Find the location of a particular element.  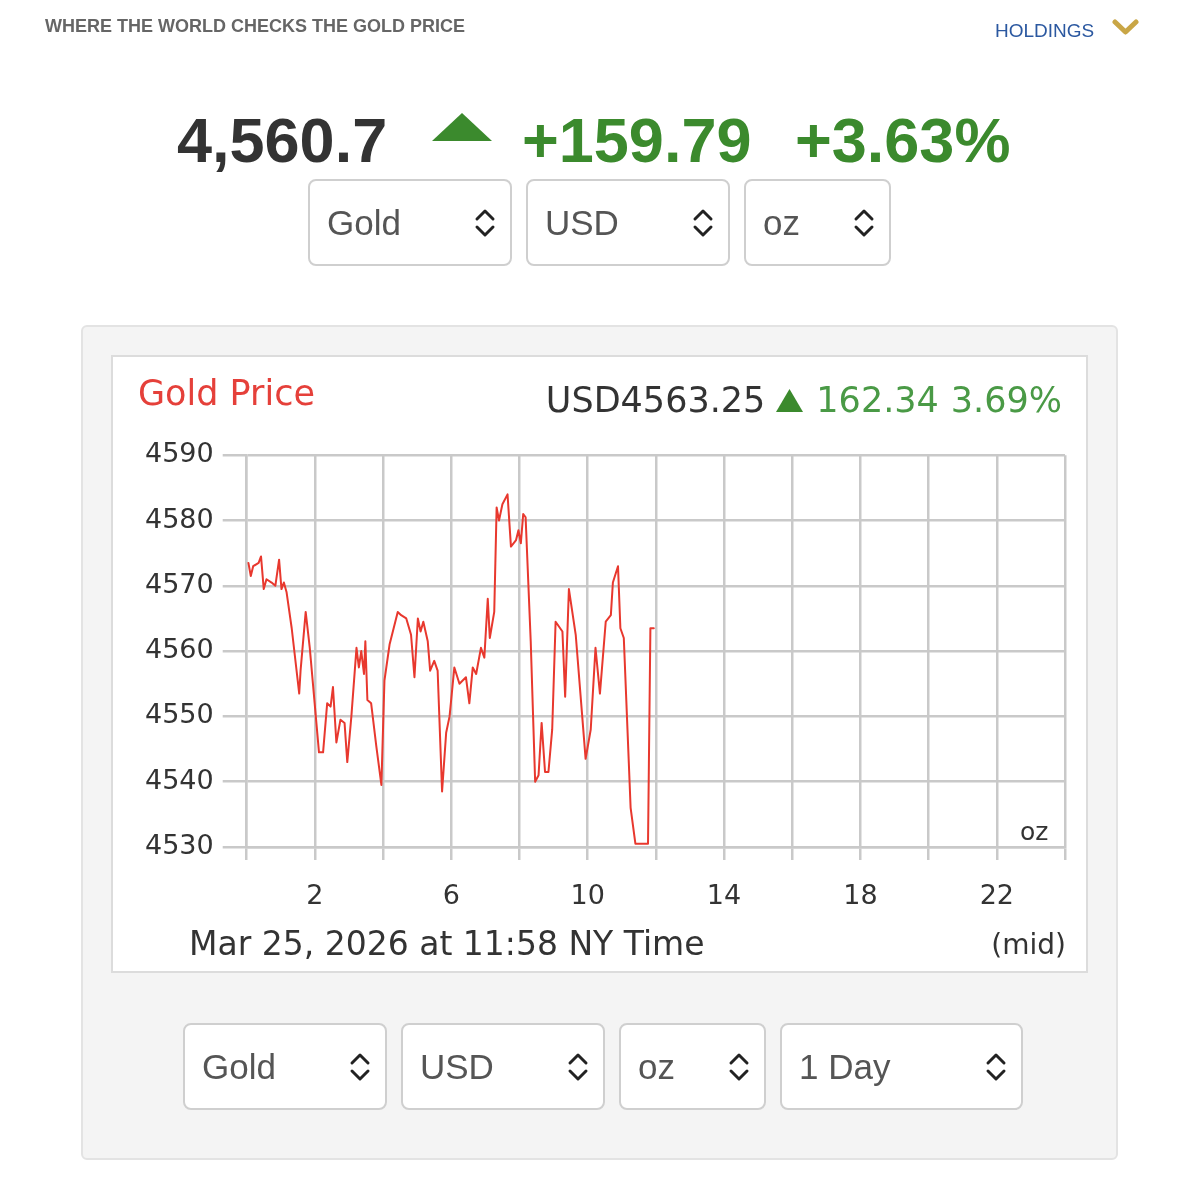

y-tick-label: 4590 is located at coordinates (179, 453).